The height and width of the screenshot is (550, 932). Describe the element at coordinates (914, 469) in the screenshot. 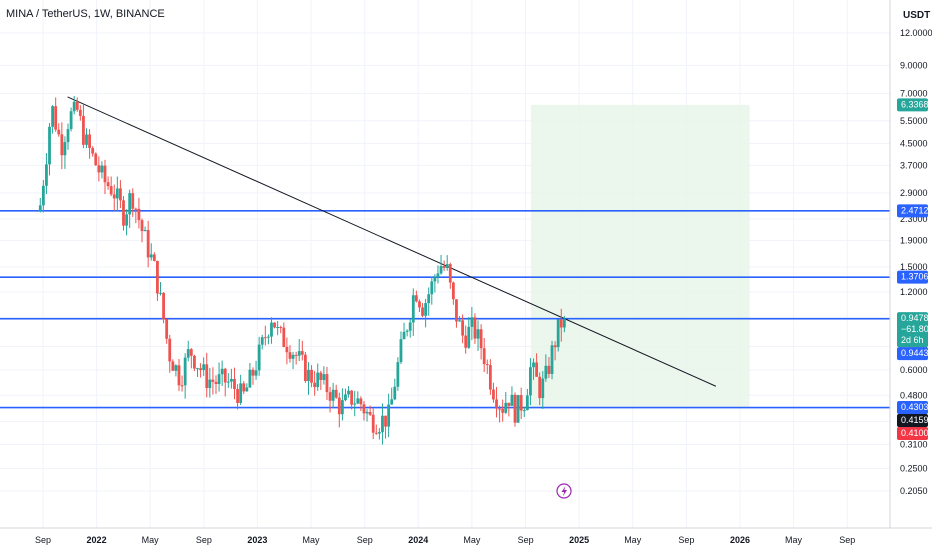

I see `price-tick-label: 0.2500` at that location.